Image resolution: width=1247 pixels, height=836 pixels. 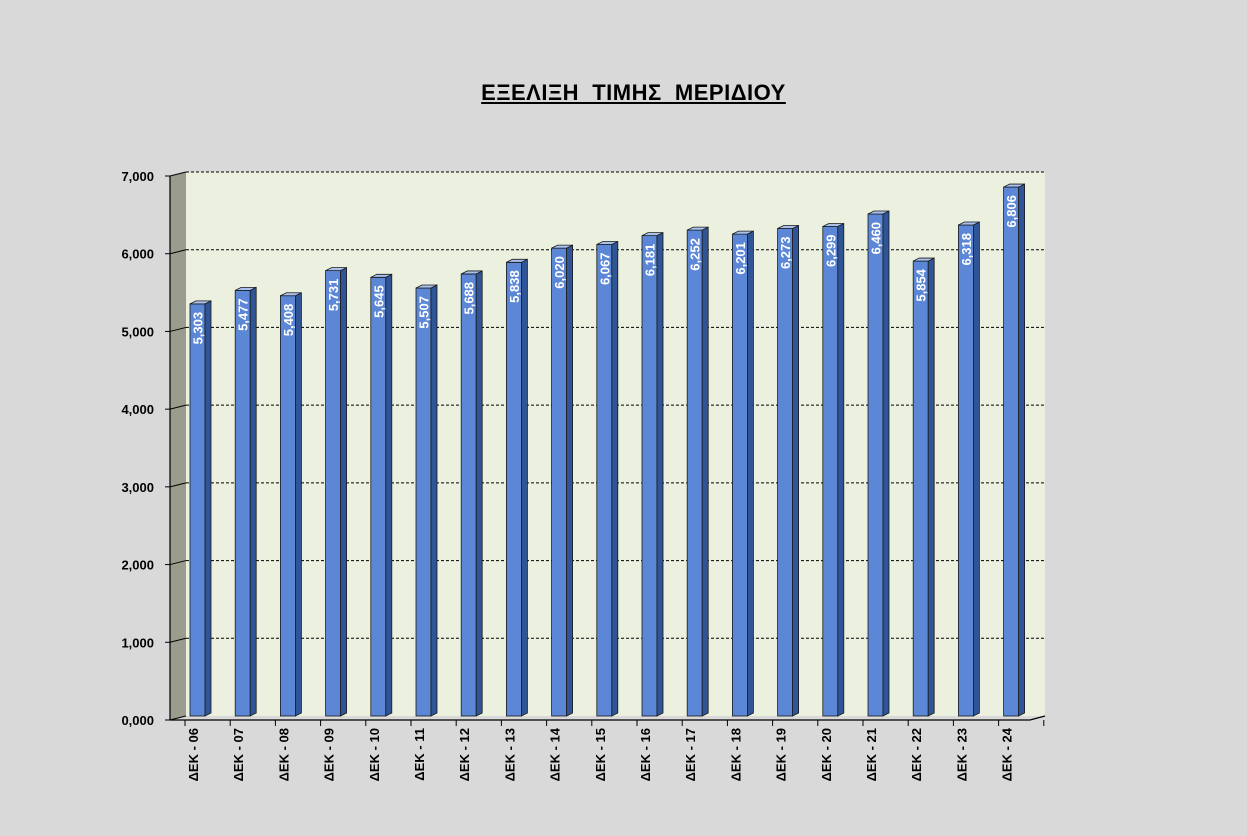 What do you see at coordinates (243, 314) in the screenshot?
I see `data-label: 5,477` at bounding box center [243, 314].